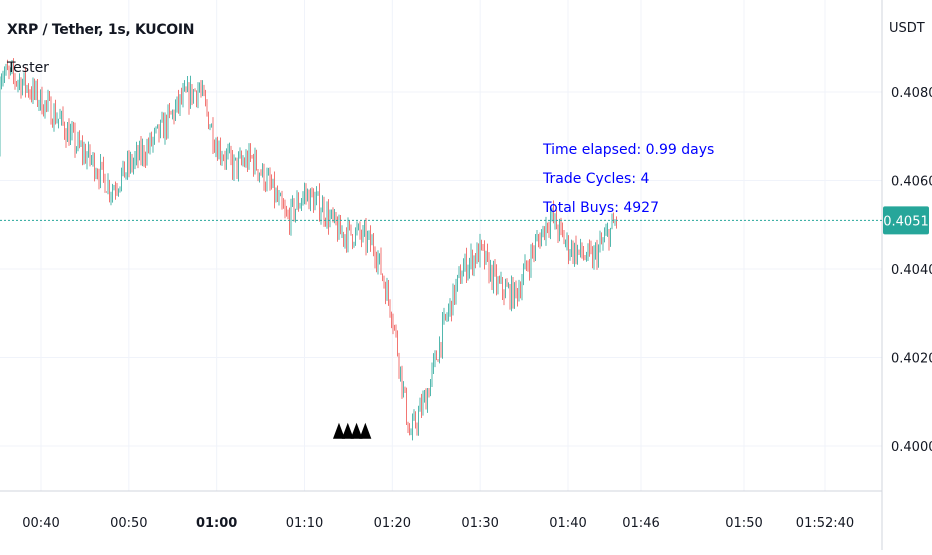 The image size is (932, 555). What do you see at coordinates (392, 523) in the screenshot?
I see `time-tick-label: 01:20` at bounding box center [392, 523].